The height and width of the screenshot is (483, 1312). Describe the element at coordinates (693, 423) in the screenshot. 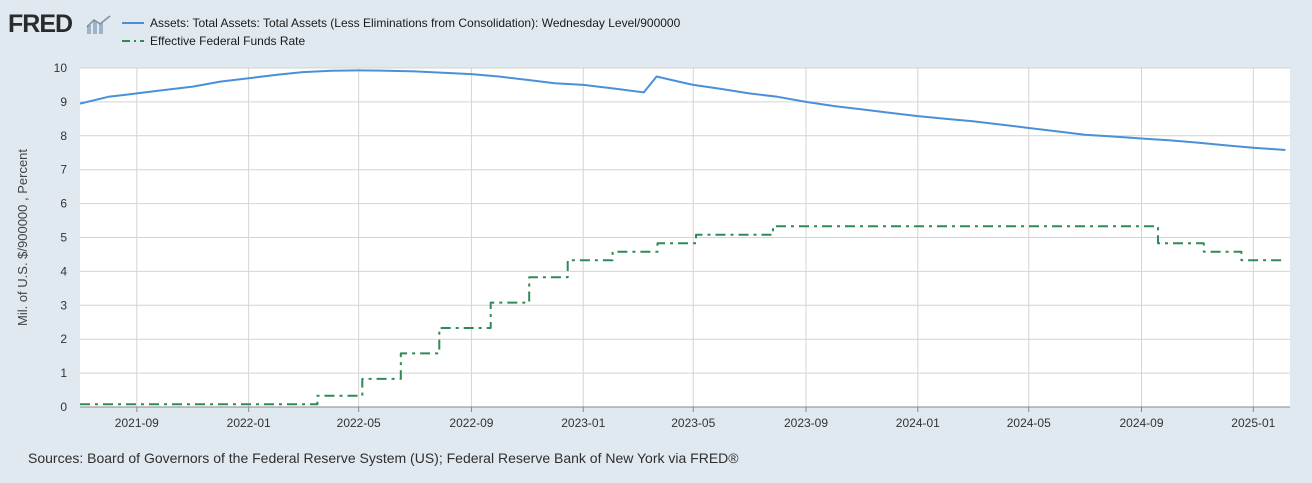

I see `x-tick-label: 2023-05` at that location.